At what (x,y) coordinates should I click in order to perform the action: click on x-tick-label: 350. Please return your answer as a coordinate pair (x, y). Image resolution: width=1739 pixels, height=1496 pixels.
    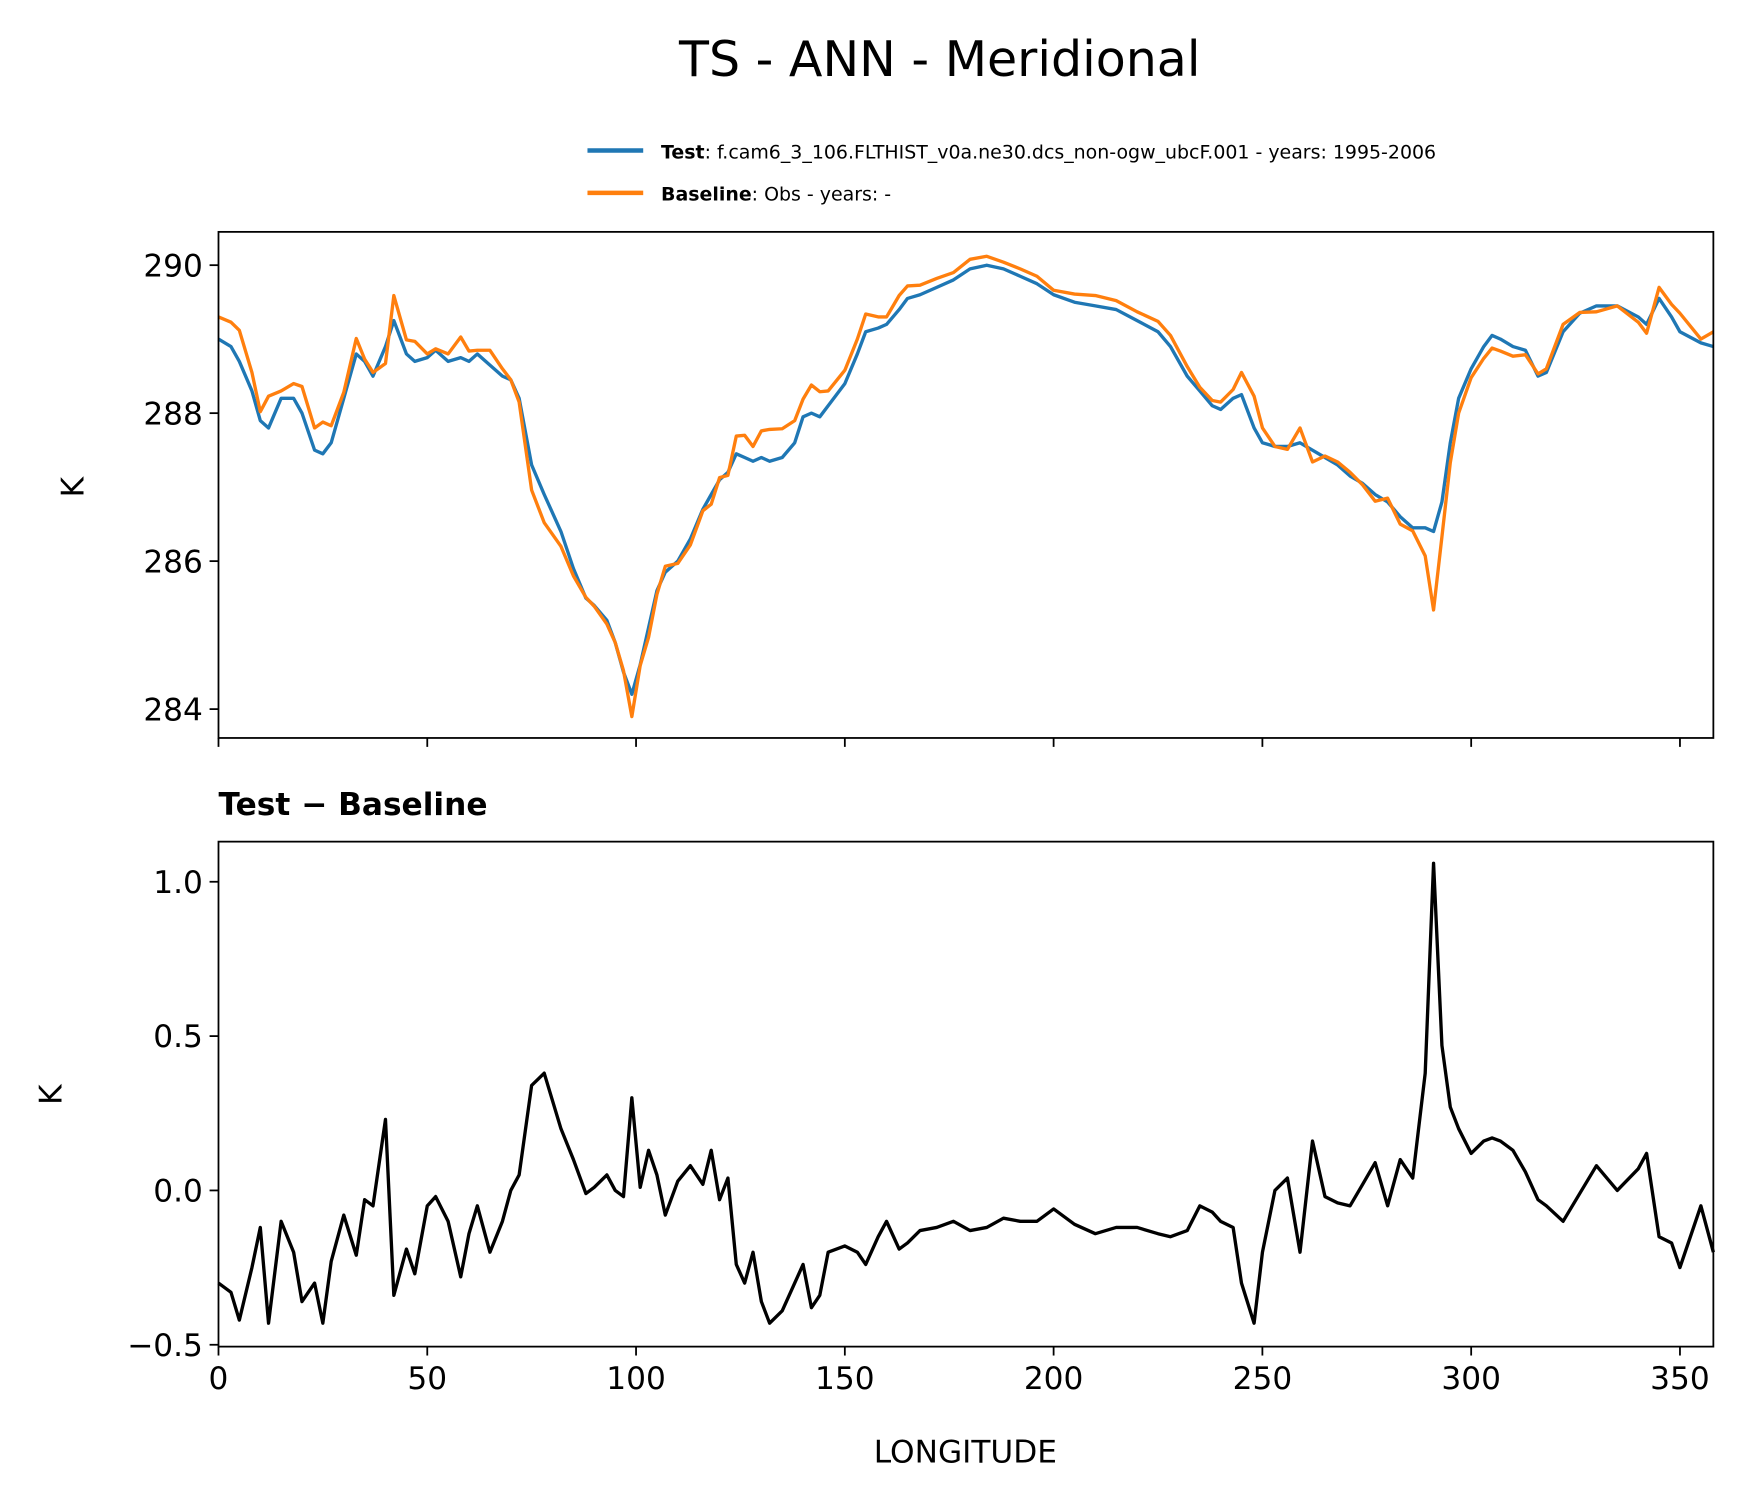
    Looking at the image, I should click on (1680, 1379).